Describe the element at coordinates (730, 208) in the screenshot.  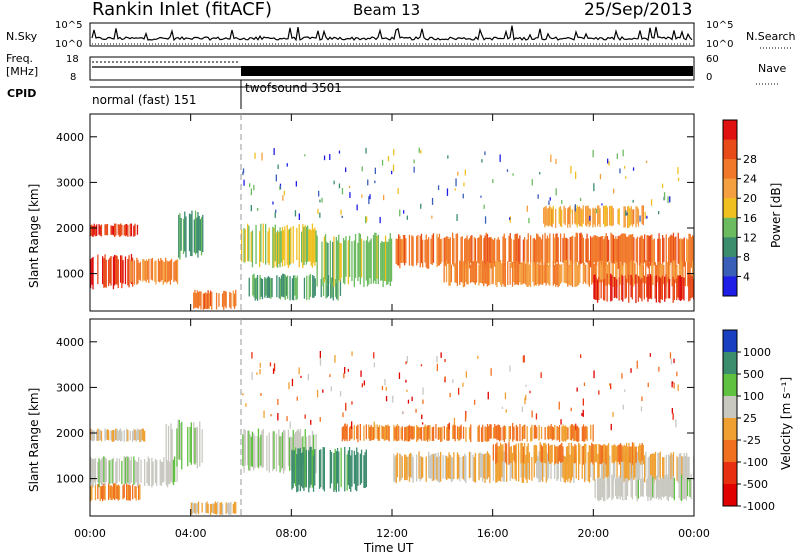
I see `power-colorbar-frame` at that location.